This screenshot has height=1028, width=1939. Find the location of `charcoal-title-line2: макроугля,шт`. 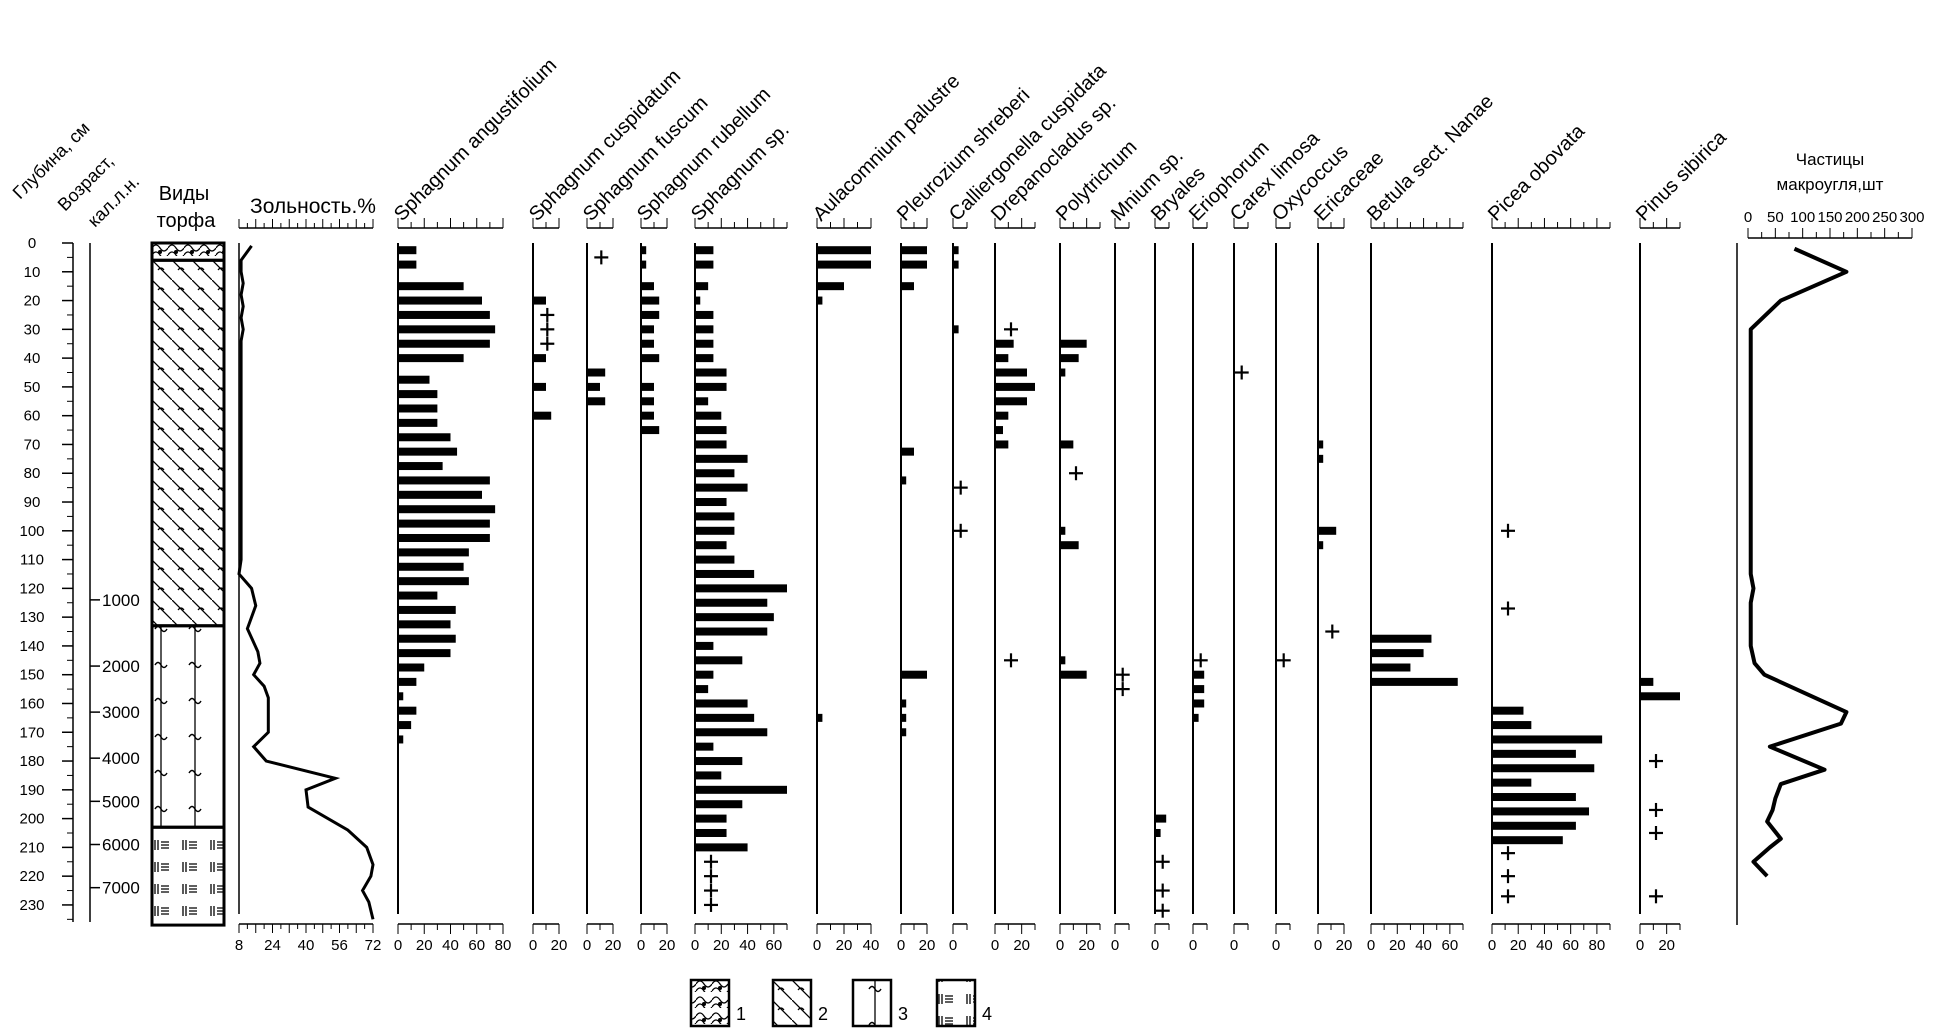

charcoal-title-line2: макроугля,шт is located at coordinates (1830, 184).